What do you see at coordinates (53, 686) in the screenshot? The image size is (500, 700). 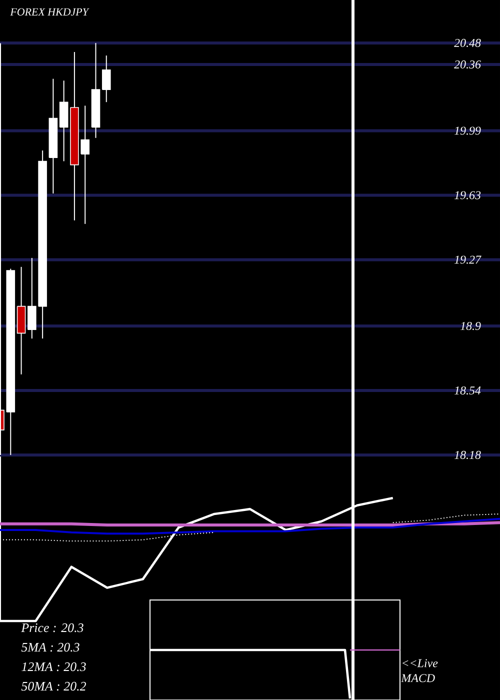 I see `text: 50MA : 20.2` at bounding box center [53, 686].